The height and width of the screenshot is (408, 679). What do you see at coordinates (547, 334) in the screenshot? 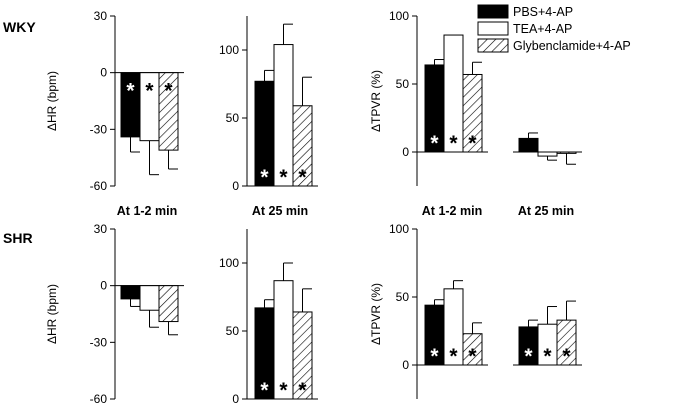
I see `panel-shr-tpvr-late: * * *` at bounding box center [547, 334].